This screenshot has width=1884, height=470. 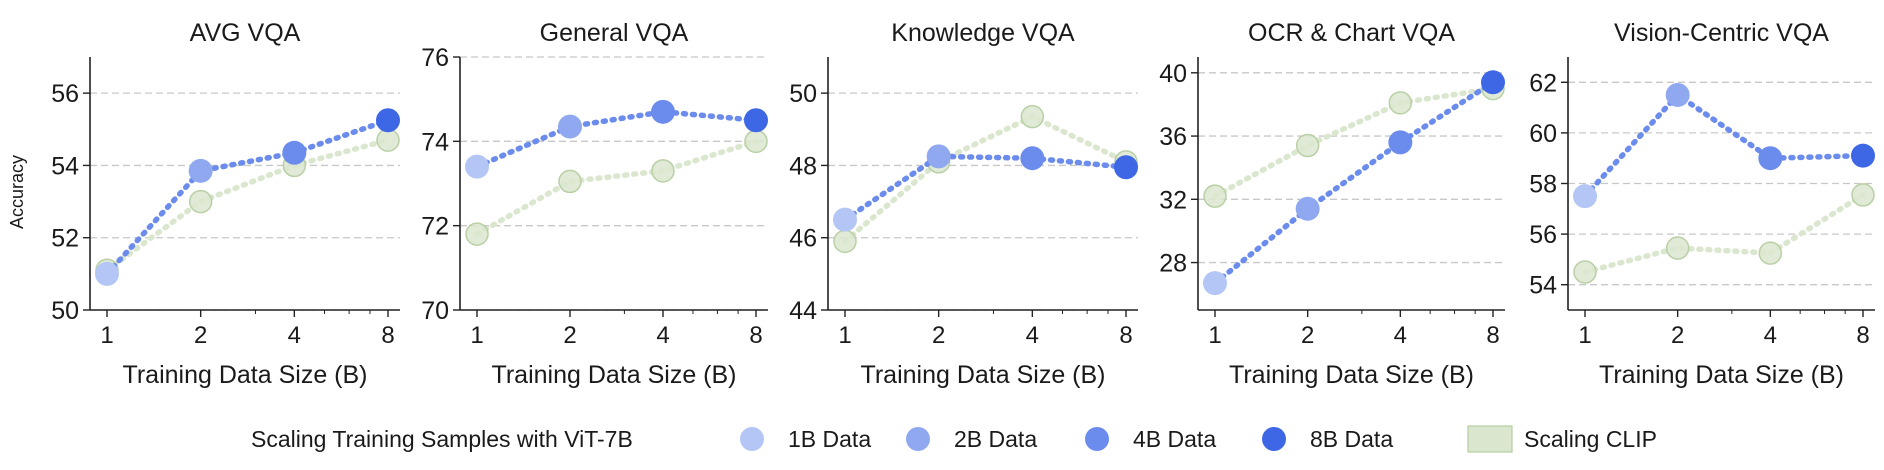 I want to click on subplot-title: General VQA, so click(x=614, y=33).